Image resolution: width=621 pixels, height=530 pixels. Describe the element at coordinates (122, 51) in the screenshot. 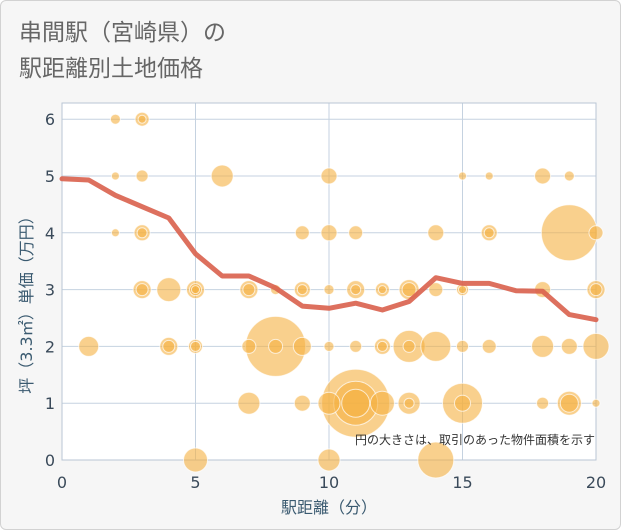

I see `chart-title: 串間駅（宮崎県）の 駅距離別土地価格` at that location.